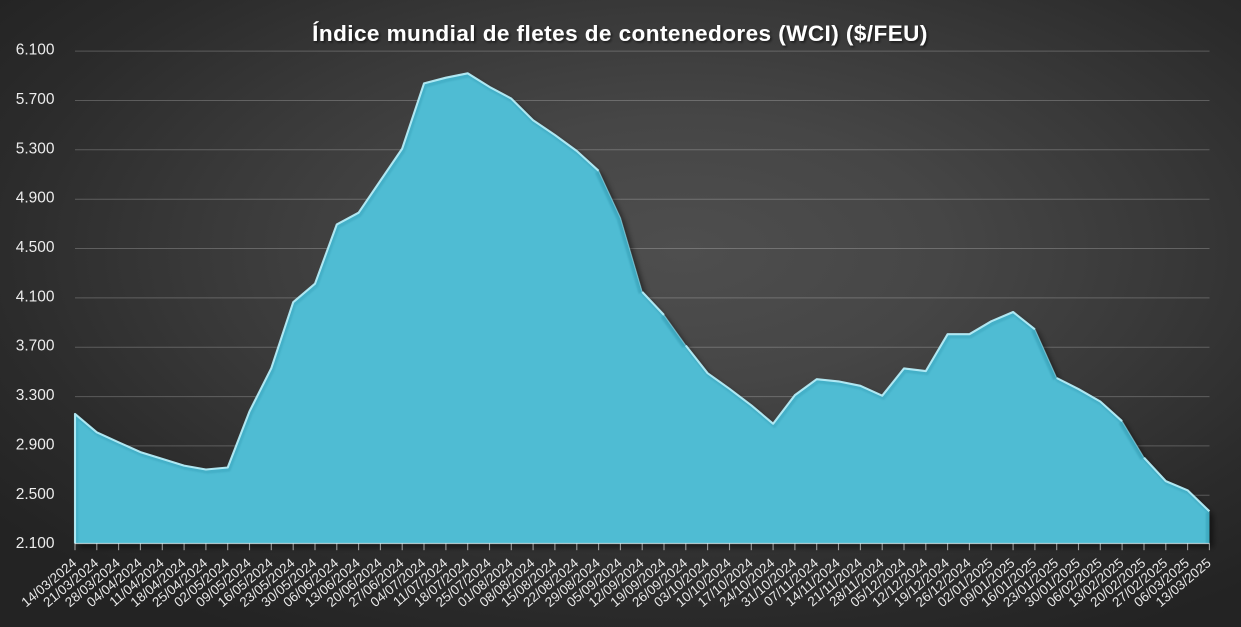  I want to click on svg-text: 4.500, so click(35, 247).